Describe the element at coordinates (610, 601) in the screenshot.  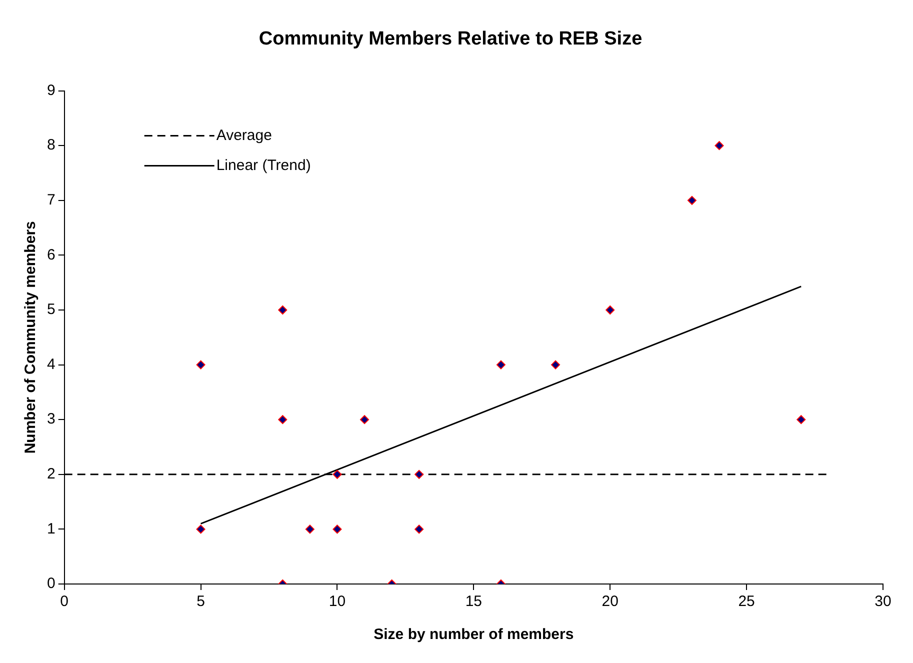
I see `x-tick-label: 20` at that location.